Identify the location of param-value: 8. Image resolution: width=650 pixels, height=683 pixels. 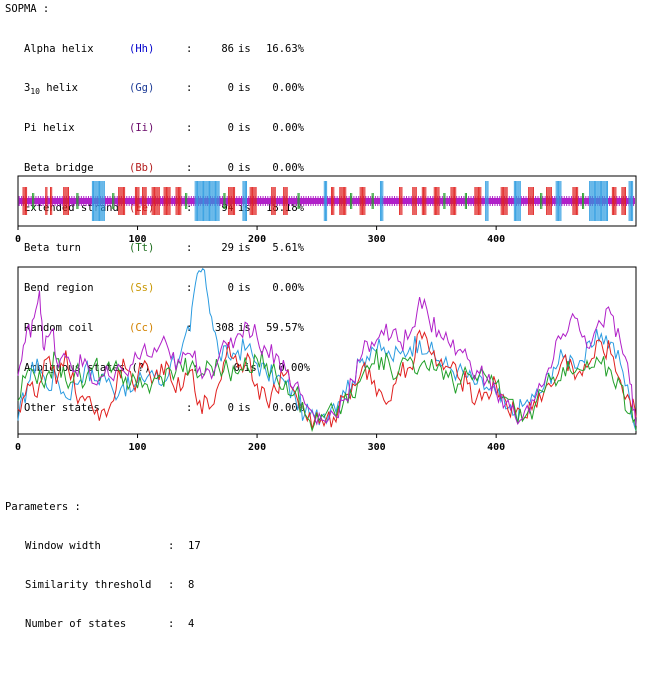
(191, 585).